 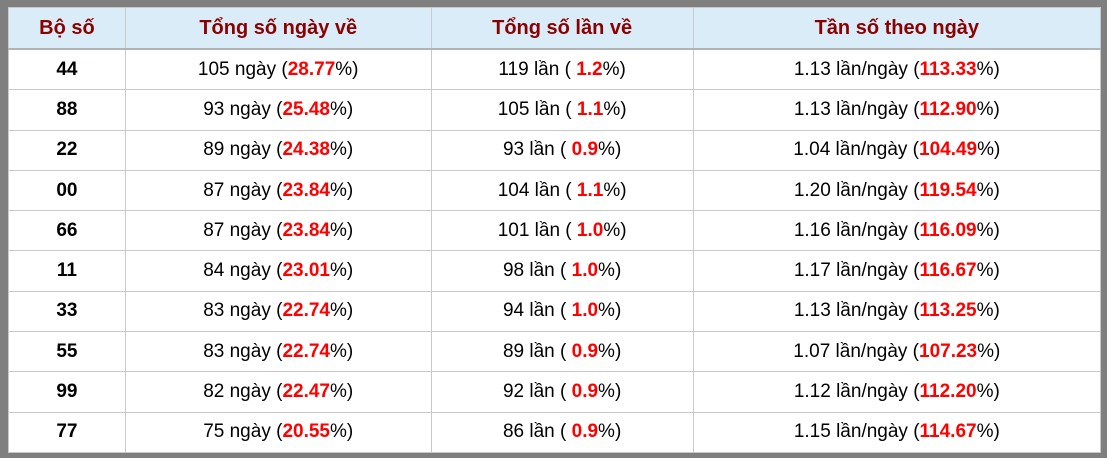 What do you see at coordinates (242, 69) in the screenshot?
I see `days-text: 105 ngày (` at bounding box center [242, 69].